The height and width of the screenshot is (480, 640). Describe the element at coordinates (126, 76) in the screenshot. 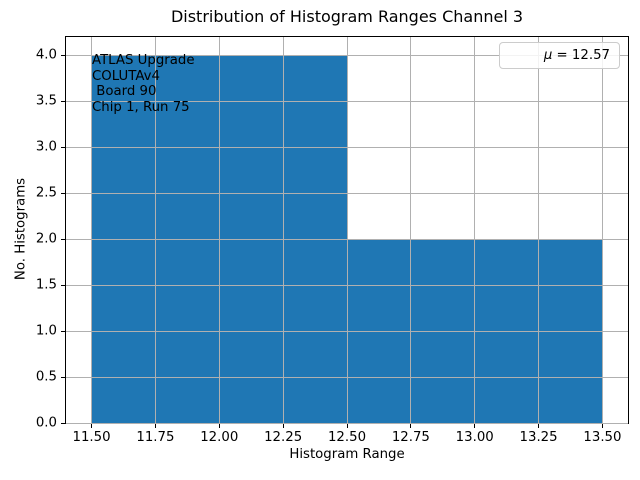

I see `annotation-line: COLUTAv4` at that location.